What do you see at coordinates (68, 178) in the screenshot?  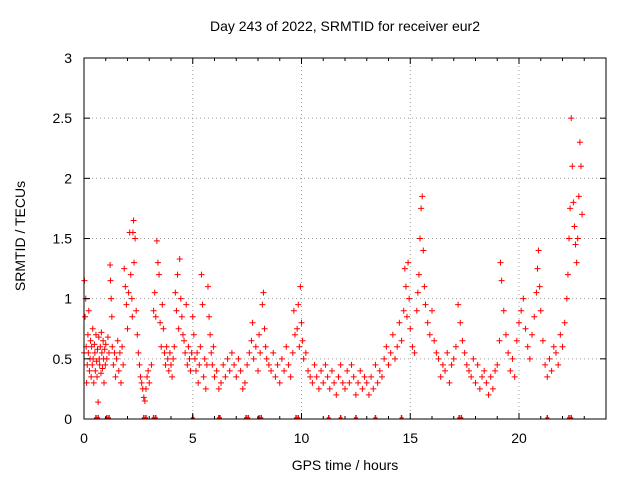 I see `y-tick-label: 2` at bounding box center [68, 178].